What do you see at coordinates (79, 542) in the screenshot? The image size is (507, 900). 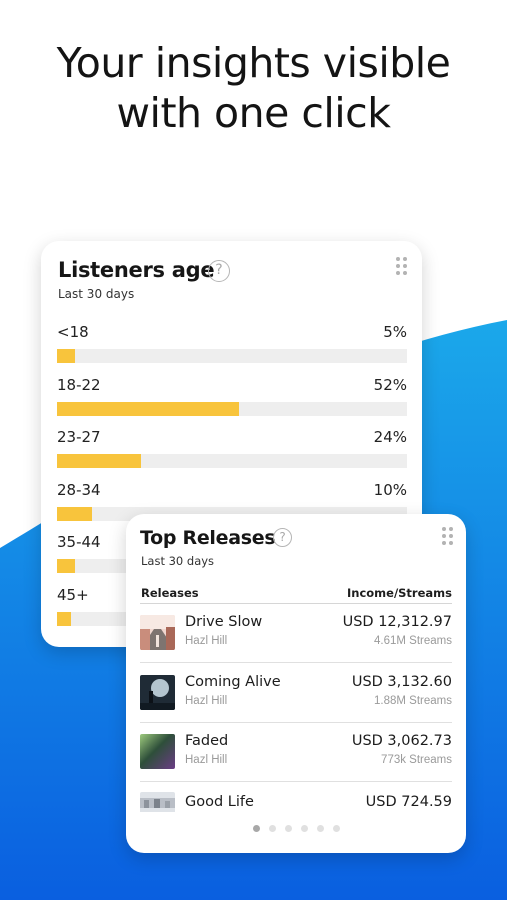 I see `age-range-label: 35-44` at bounding box center [79, 542].